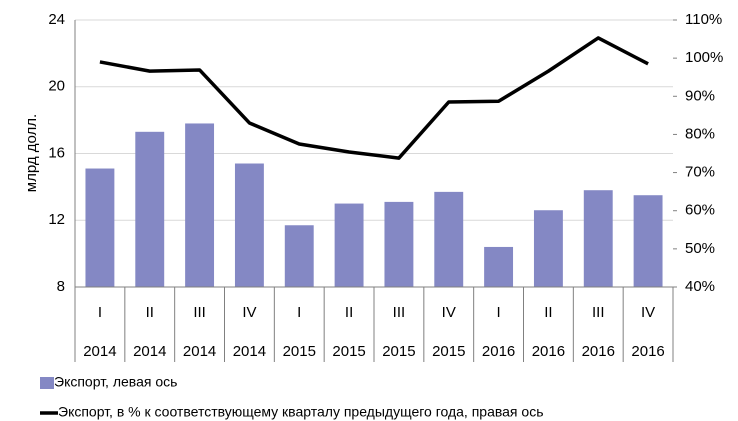 This screenshot has height=421, width=738. I want to click on y2-tick-label: 60%, so click(700, 210).